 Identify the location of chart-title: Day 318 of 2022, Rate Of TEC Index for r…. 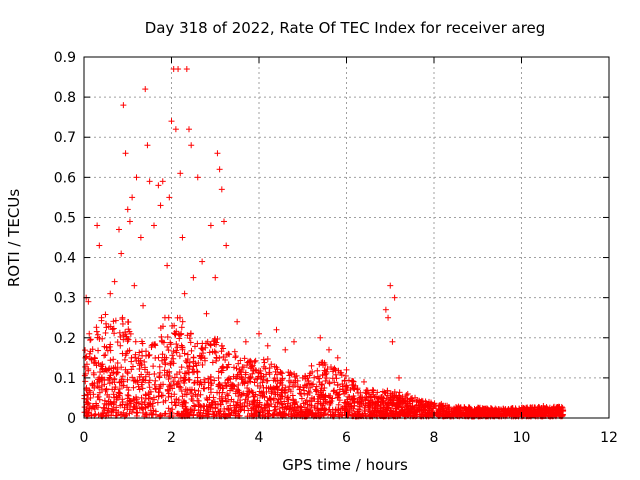
(345, 28).